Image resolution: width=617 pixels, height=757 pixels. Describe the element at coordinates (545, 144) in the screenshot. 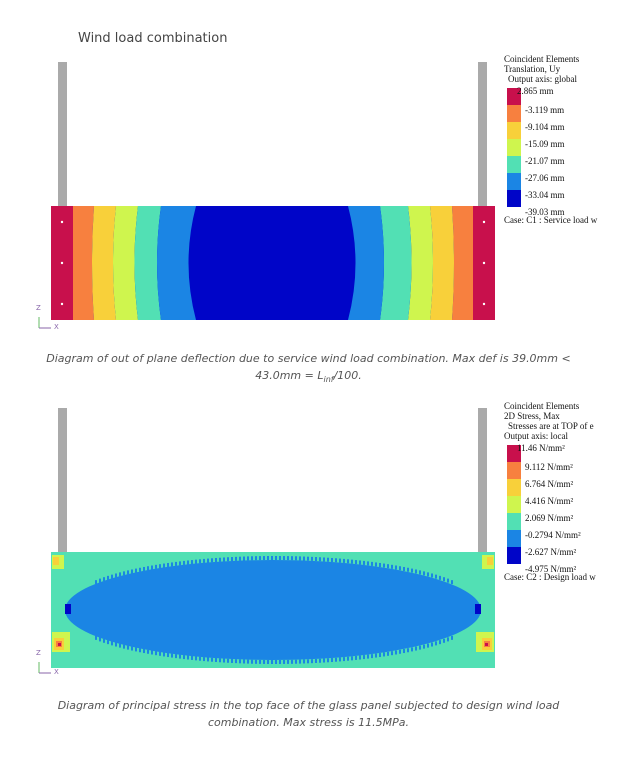

I see `legend-value: -15.09 mm` at that location.